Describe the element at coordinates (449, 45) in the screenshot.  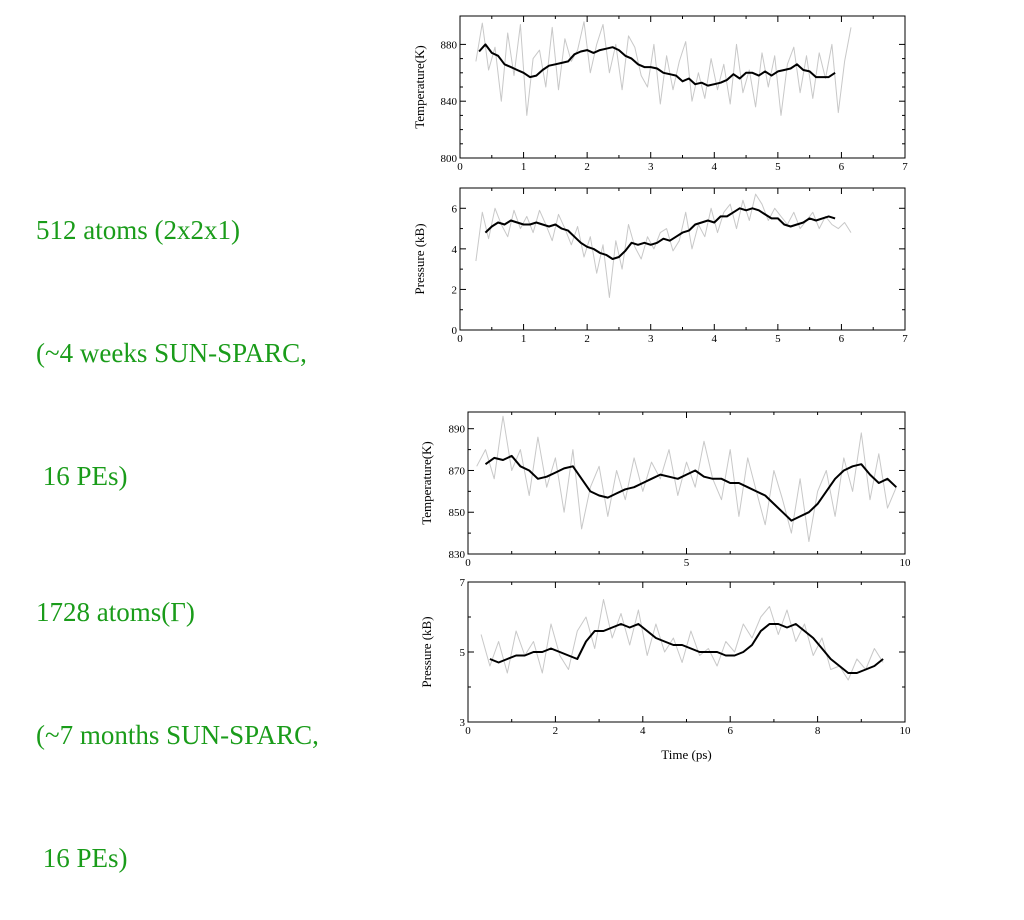
I see `y-tick-label: 880` at that location.